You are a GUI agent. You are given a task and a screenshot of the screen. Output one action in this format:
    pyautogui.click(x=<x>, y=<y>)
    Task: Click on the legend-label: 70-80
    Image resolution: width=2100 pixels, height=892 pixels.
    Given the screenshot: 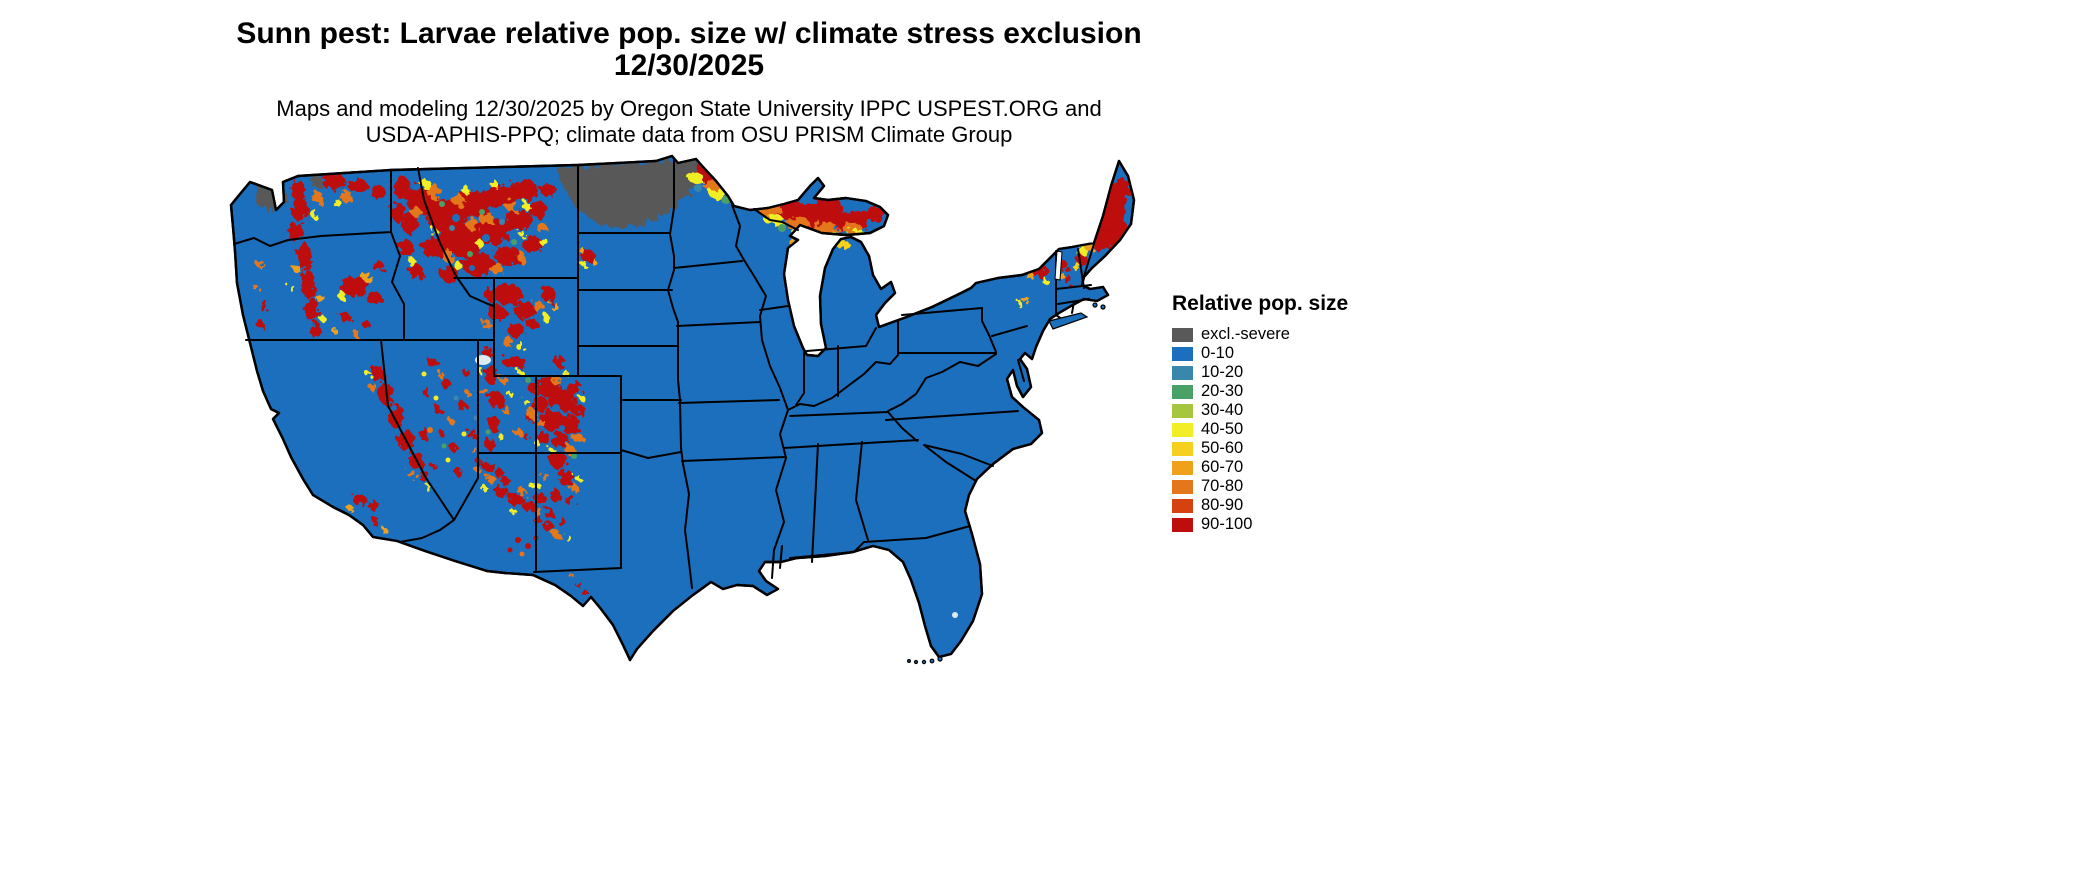 What is the action you would take?
    pyautogui.click(x=1222, y=486)
    